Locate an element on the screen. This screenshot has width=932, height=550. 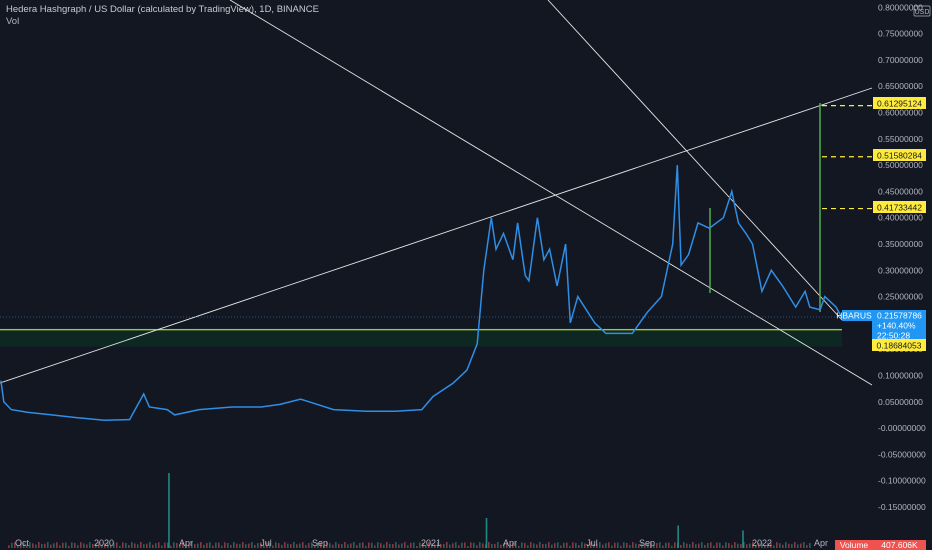
y-tick-label: 0.25000000 is located at coordinates (900, 297).